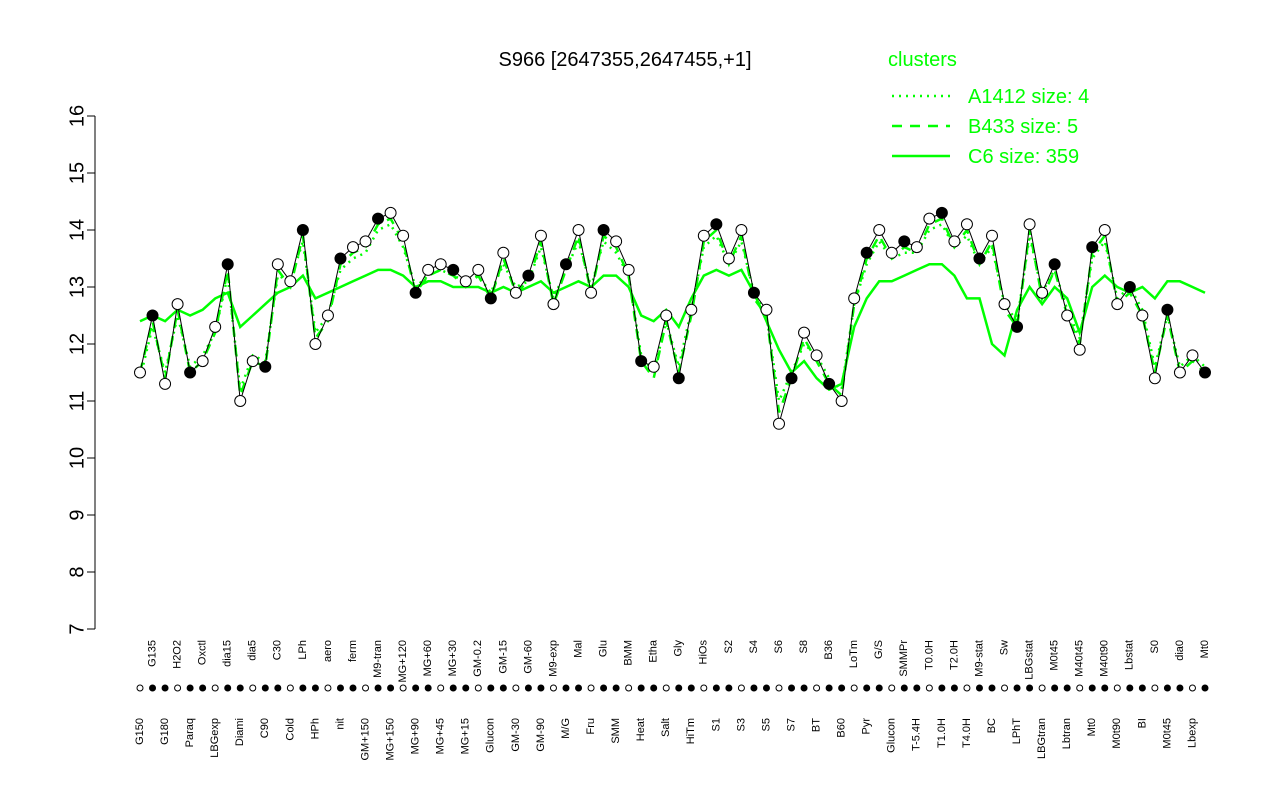  I want to click on x-tick-label: GM-15, so click(503, 657).